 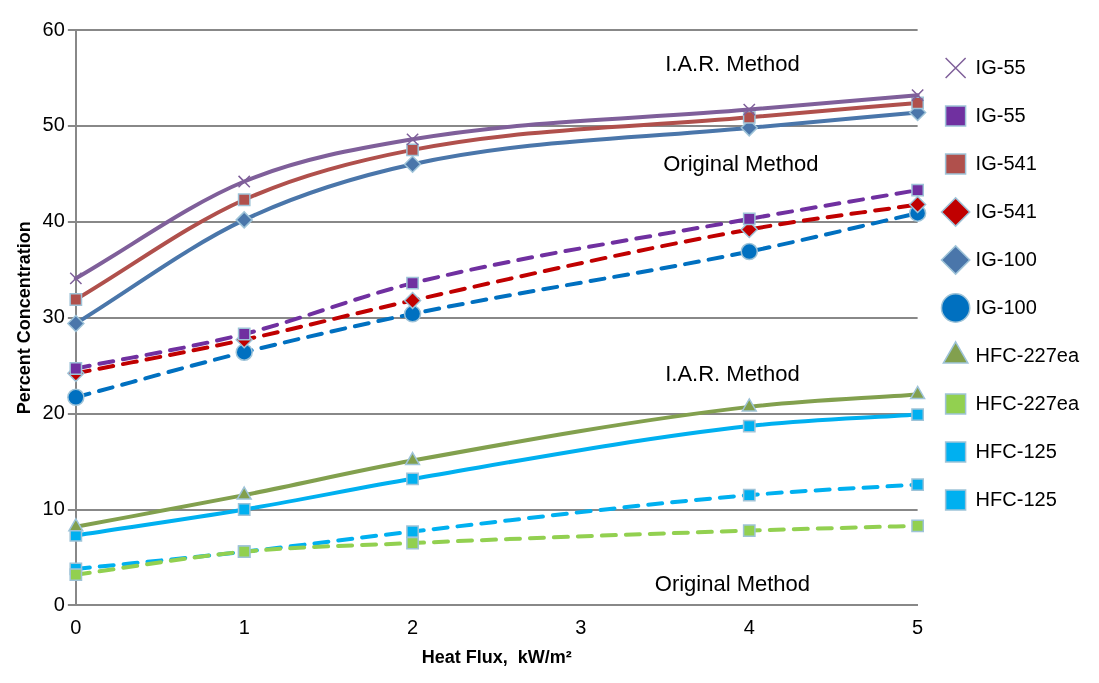 What do you see at coordinates (412, 626) in the screenshot?
I see `x-tick-label: 2` at bounding box center [412, 626].